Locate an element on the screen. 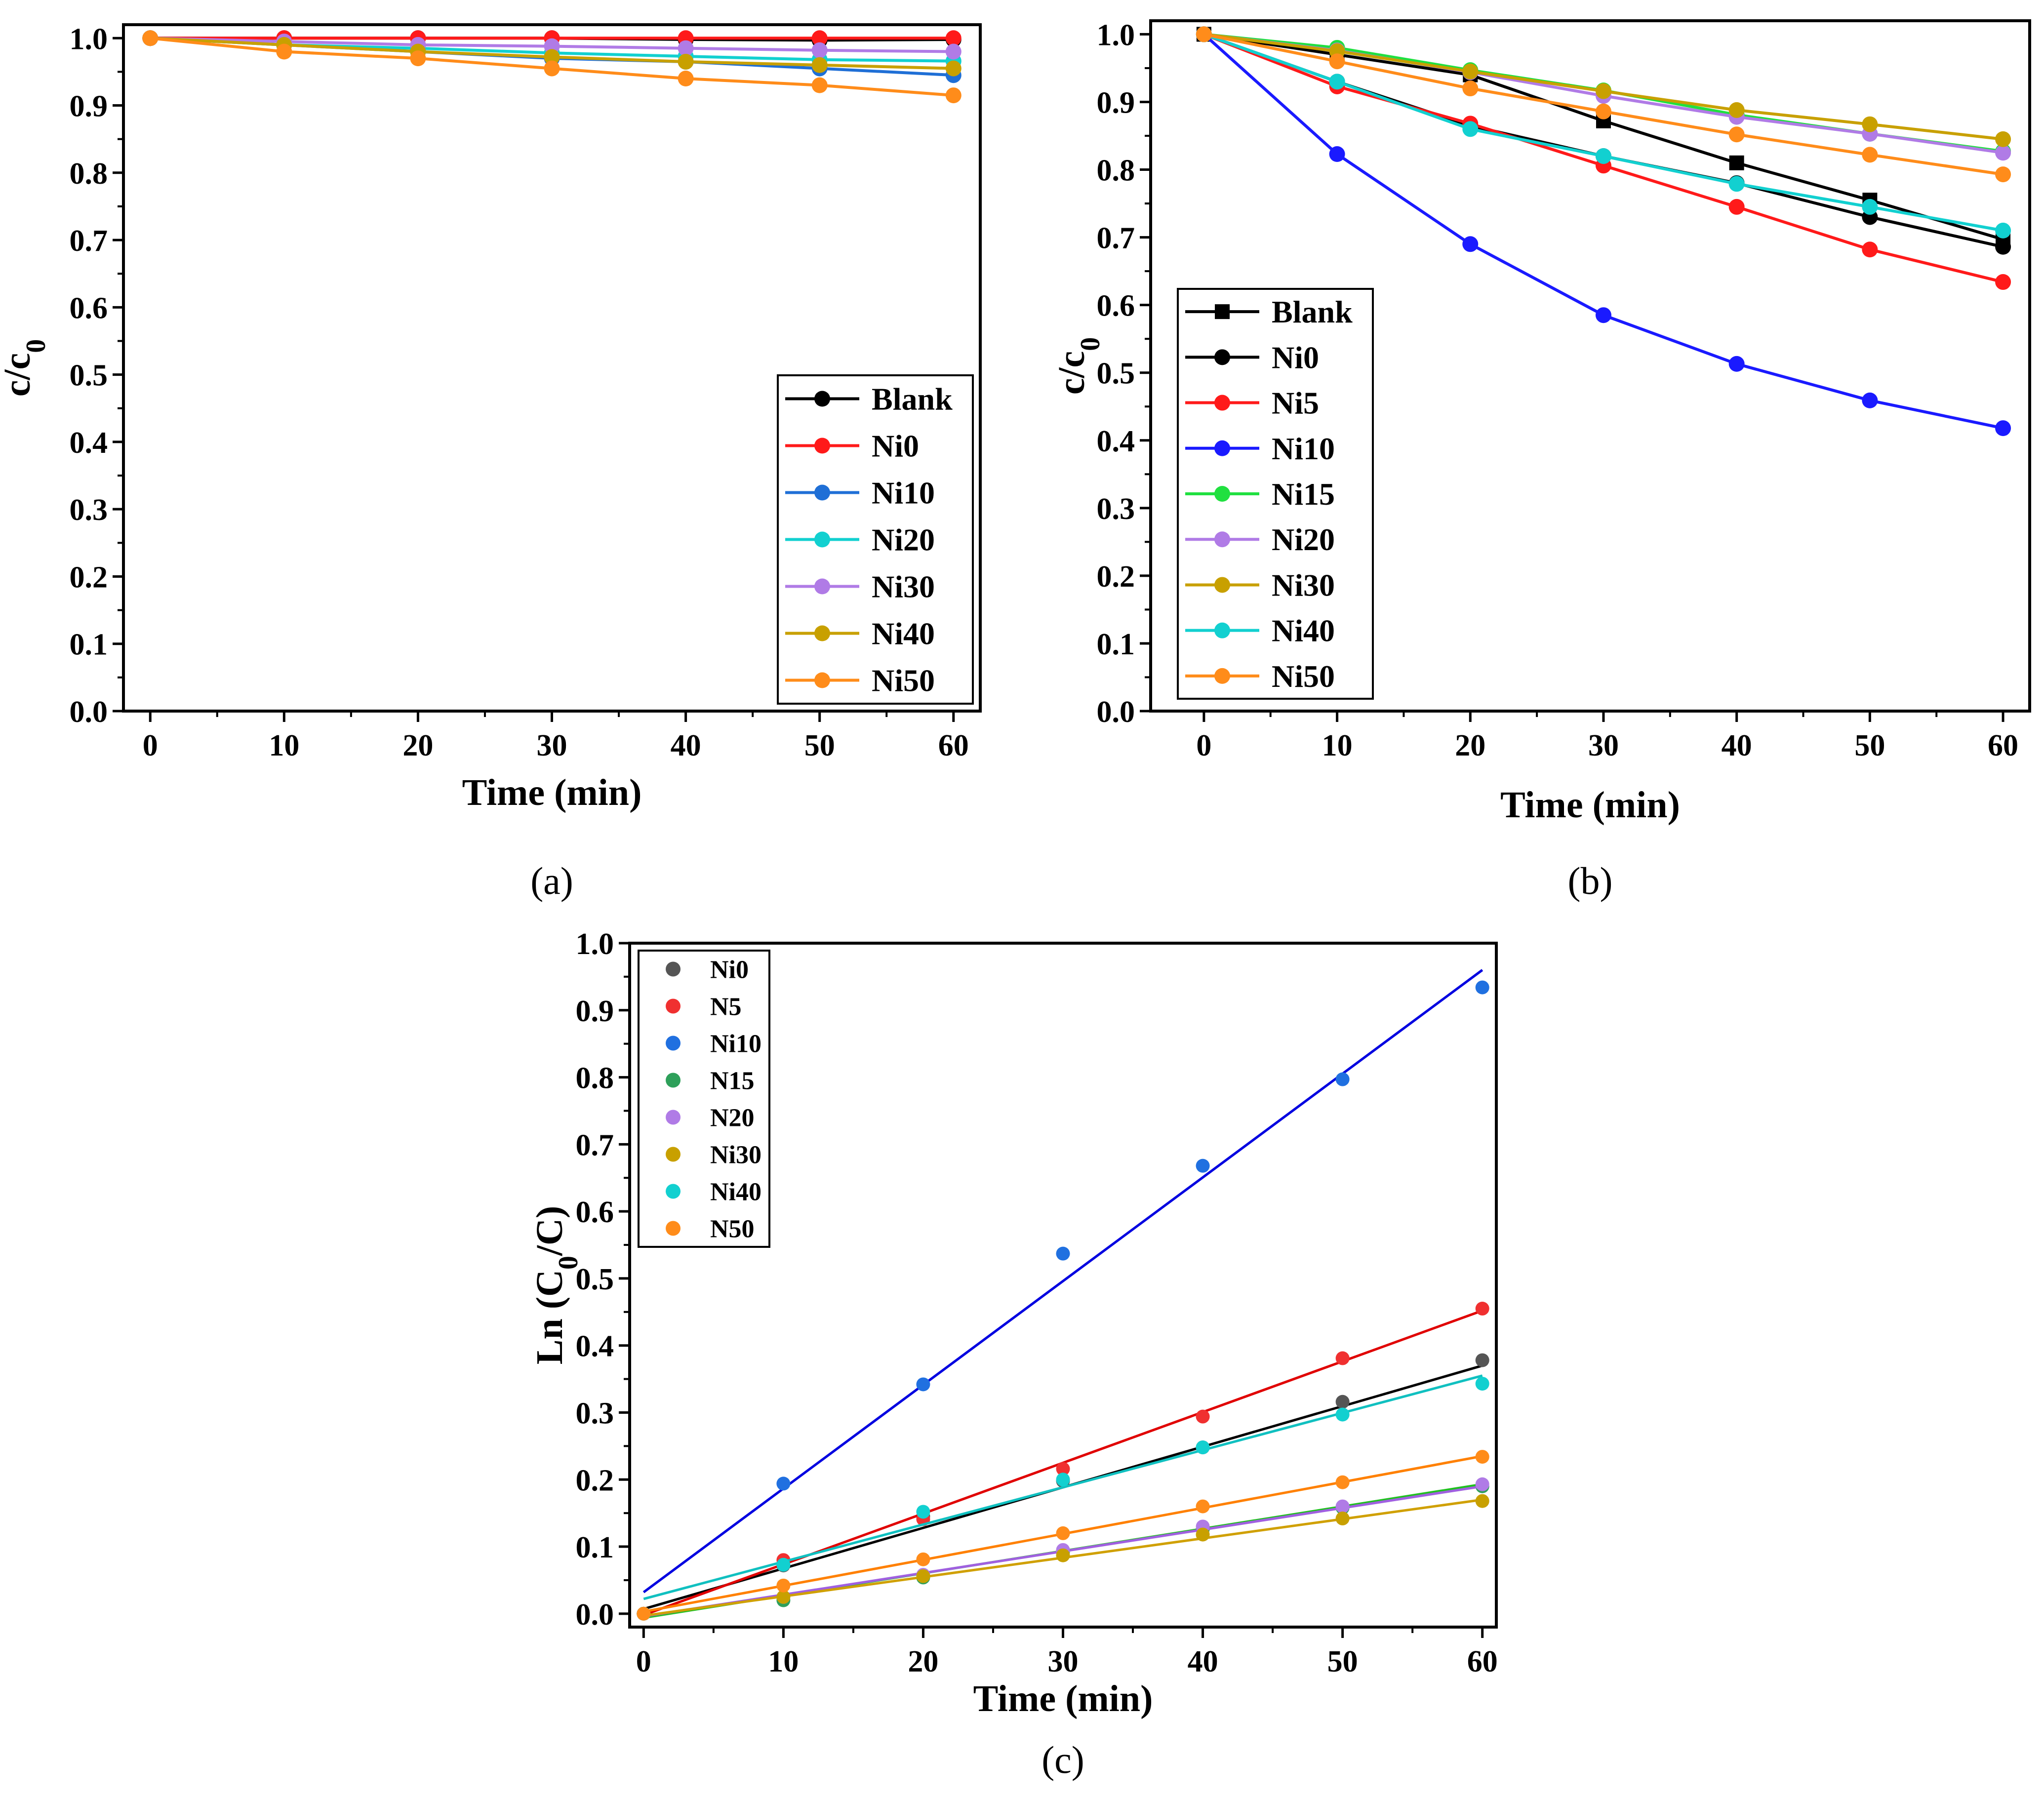  legend: Ni0 N5 Ni10 N15 N20 Ni30 Ni40 N50 is located at coordinates (704, 1099).